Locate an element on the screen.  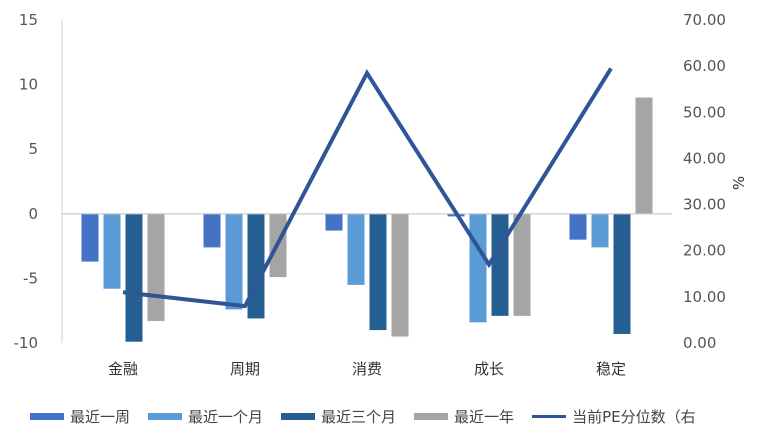
legend-label: 当前PE分位数（右 is located at coordinates (634, 416).